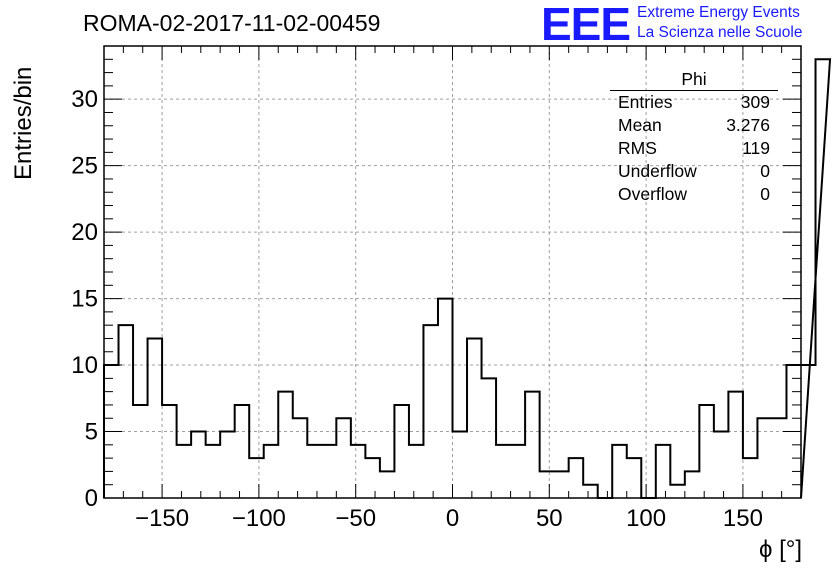 This screenshot has height=572, width=836. I want to click on stats-value: 309, so click(755, 102).